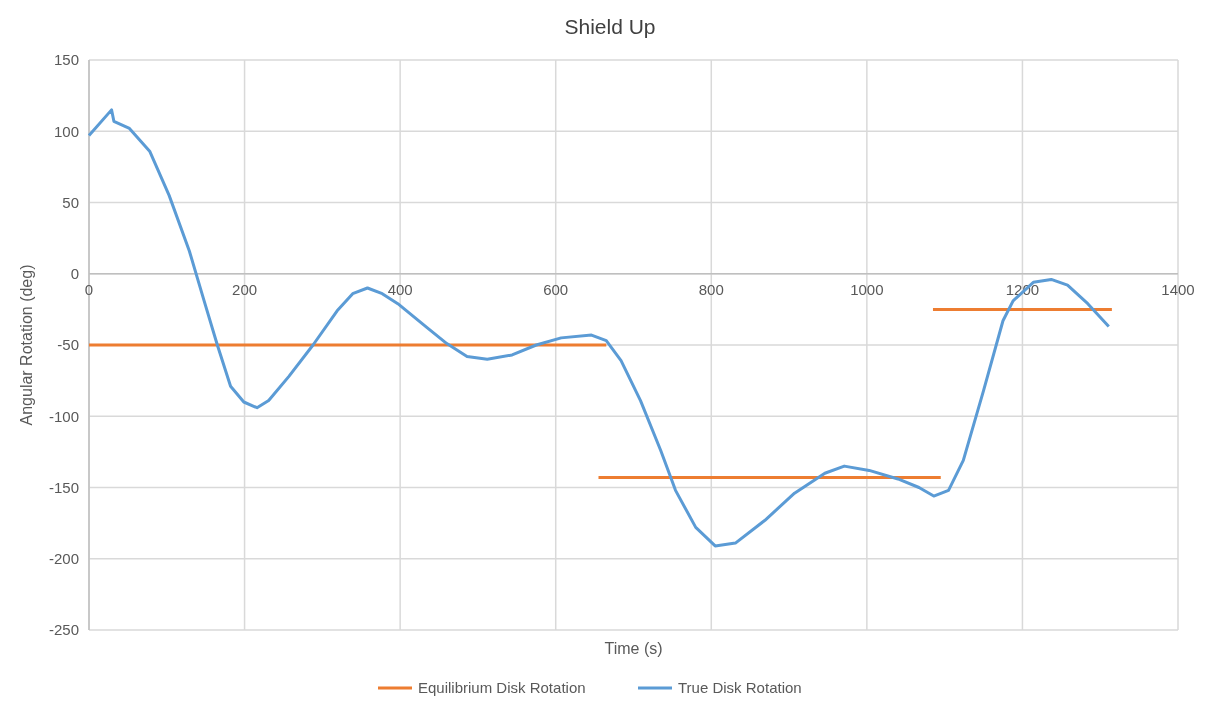 Image resolution: width=1220 pixels, height=713 pixels. Describe the element at coordinates (610, 26) in the screenshot. I see `chart-title: Shield Up` at that location.